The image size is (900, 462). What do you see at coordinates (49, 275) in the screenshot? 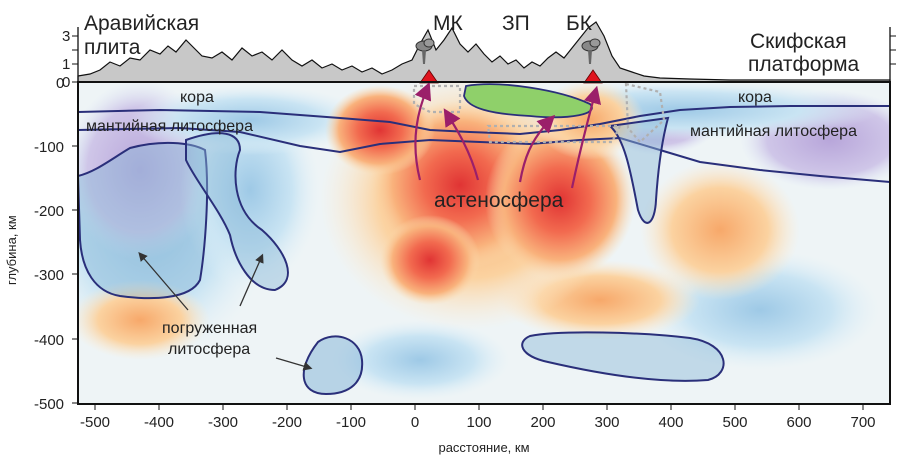
I see `y-tick-label: -300` at bounding box center [49, 275].